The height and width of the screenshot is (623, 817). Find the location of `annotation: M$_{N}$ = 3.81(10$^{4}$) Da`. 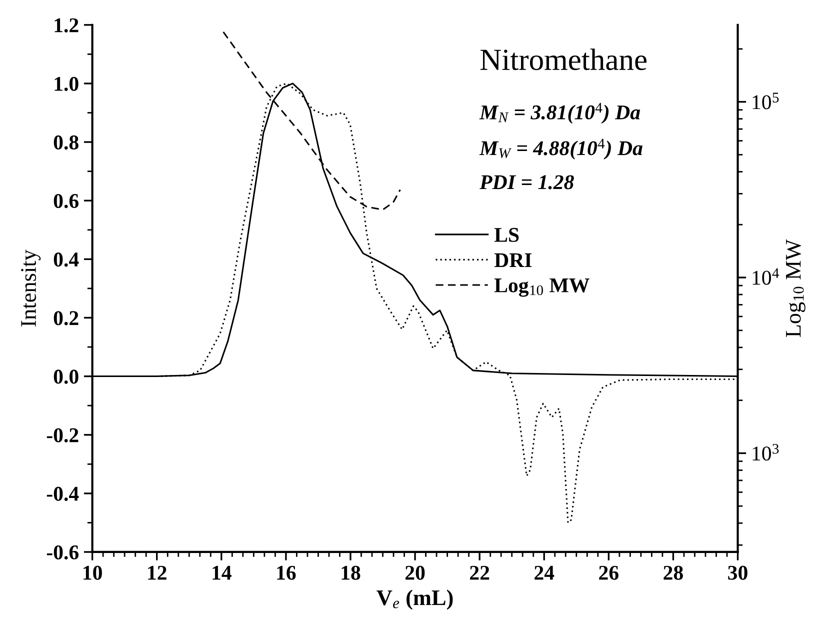

annotation: M$_{N}$ = 3.81(10$^{4}$) Da is located at coordinates (559, 113).